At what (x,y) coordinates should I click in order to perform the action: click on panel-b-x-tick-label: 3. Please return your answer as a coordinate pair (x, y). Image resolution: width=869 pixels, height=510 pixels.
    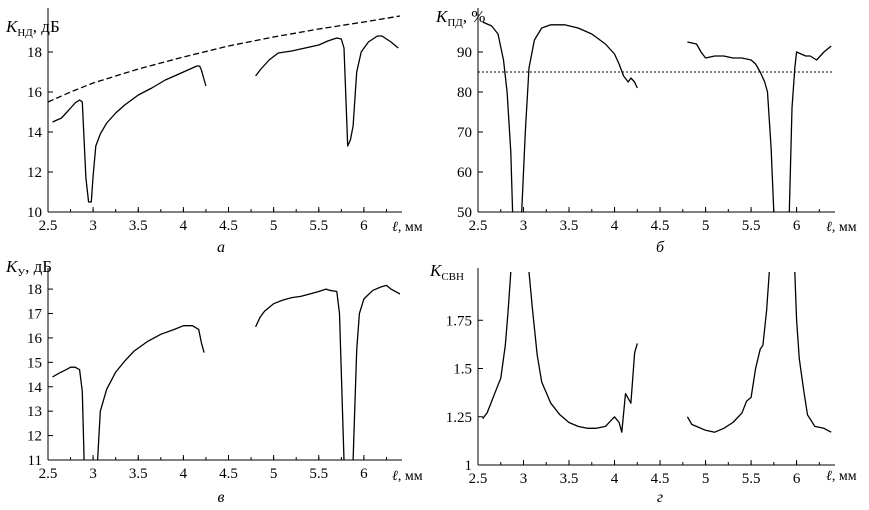
    Looking at the image, I should click on (524, 226).